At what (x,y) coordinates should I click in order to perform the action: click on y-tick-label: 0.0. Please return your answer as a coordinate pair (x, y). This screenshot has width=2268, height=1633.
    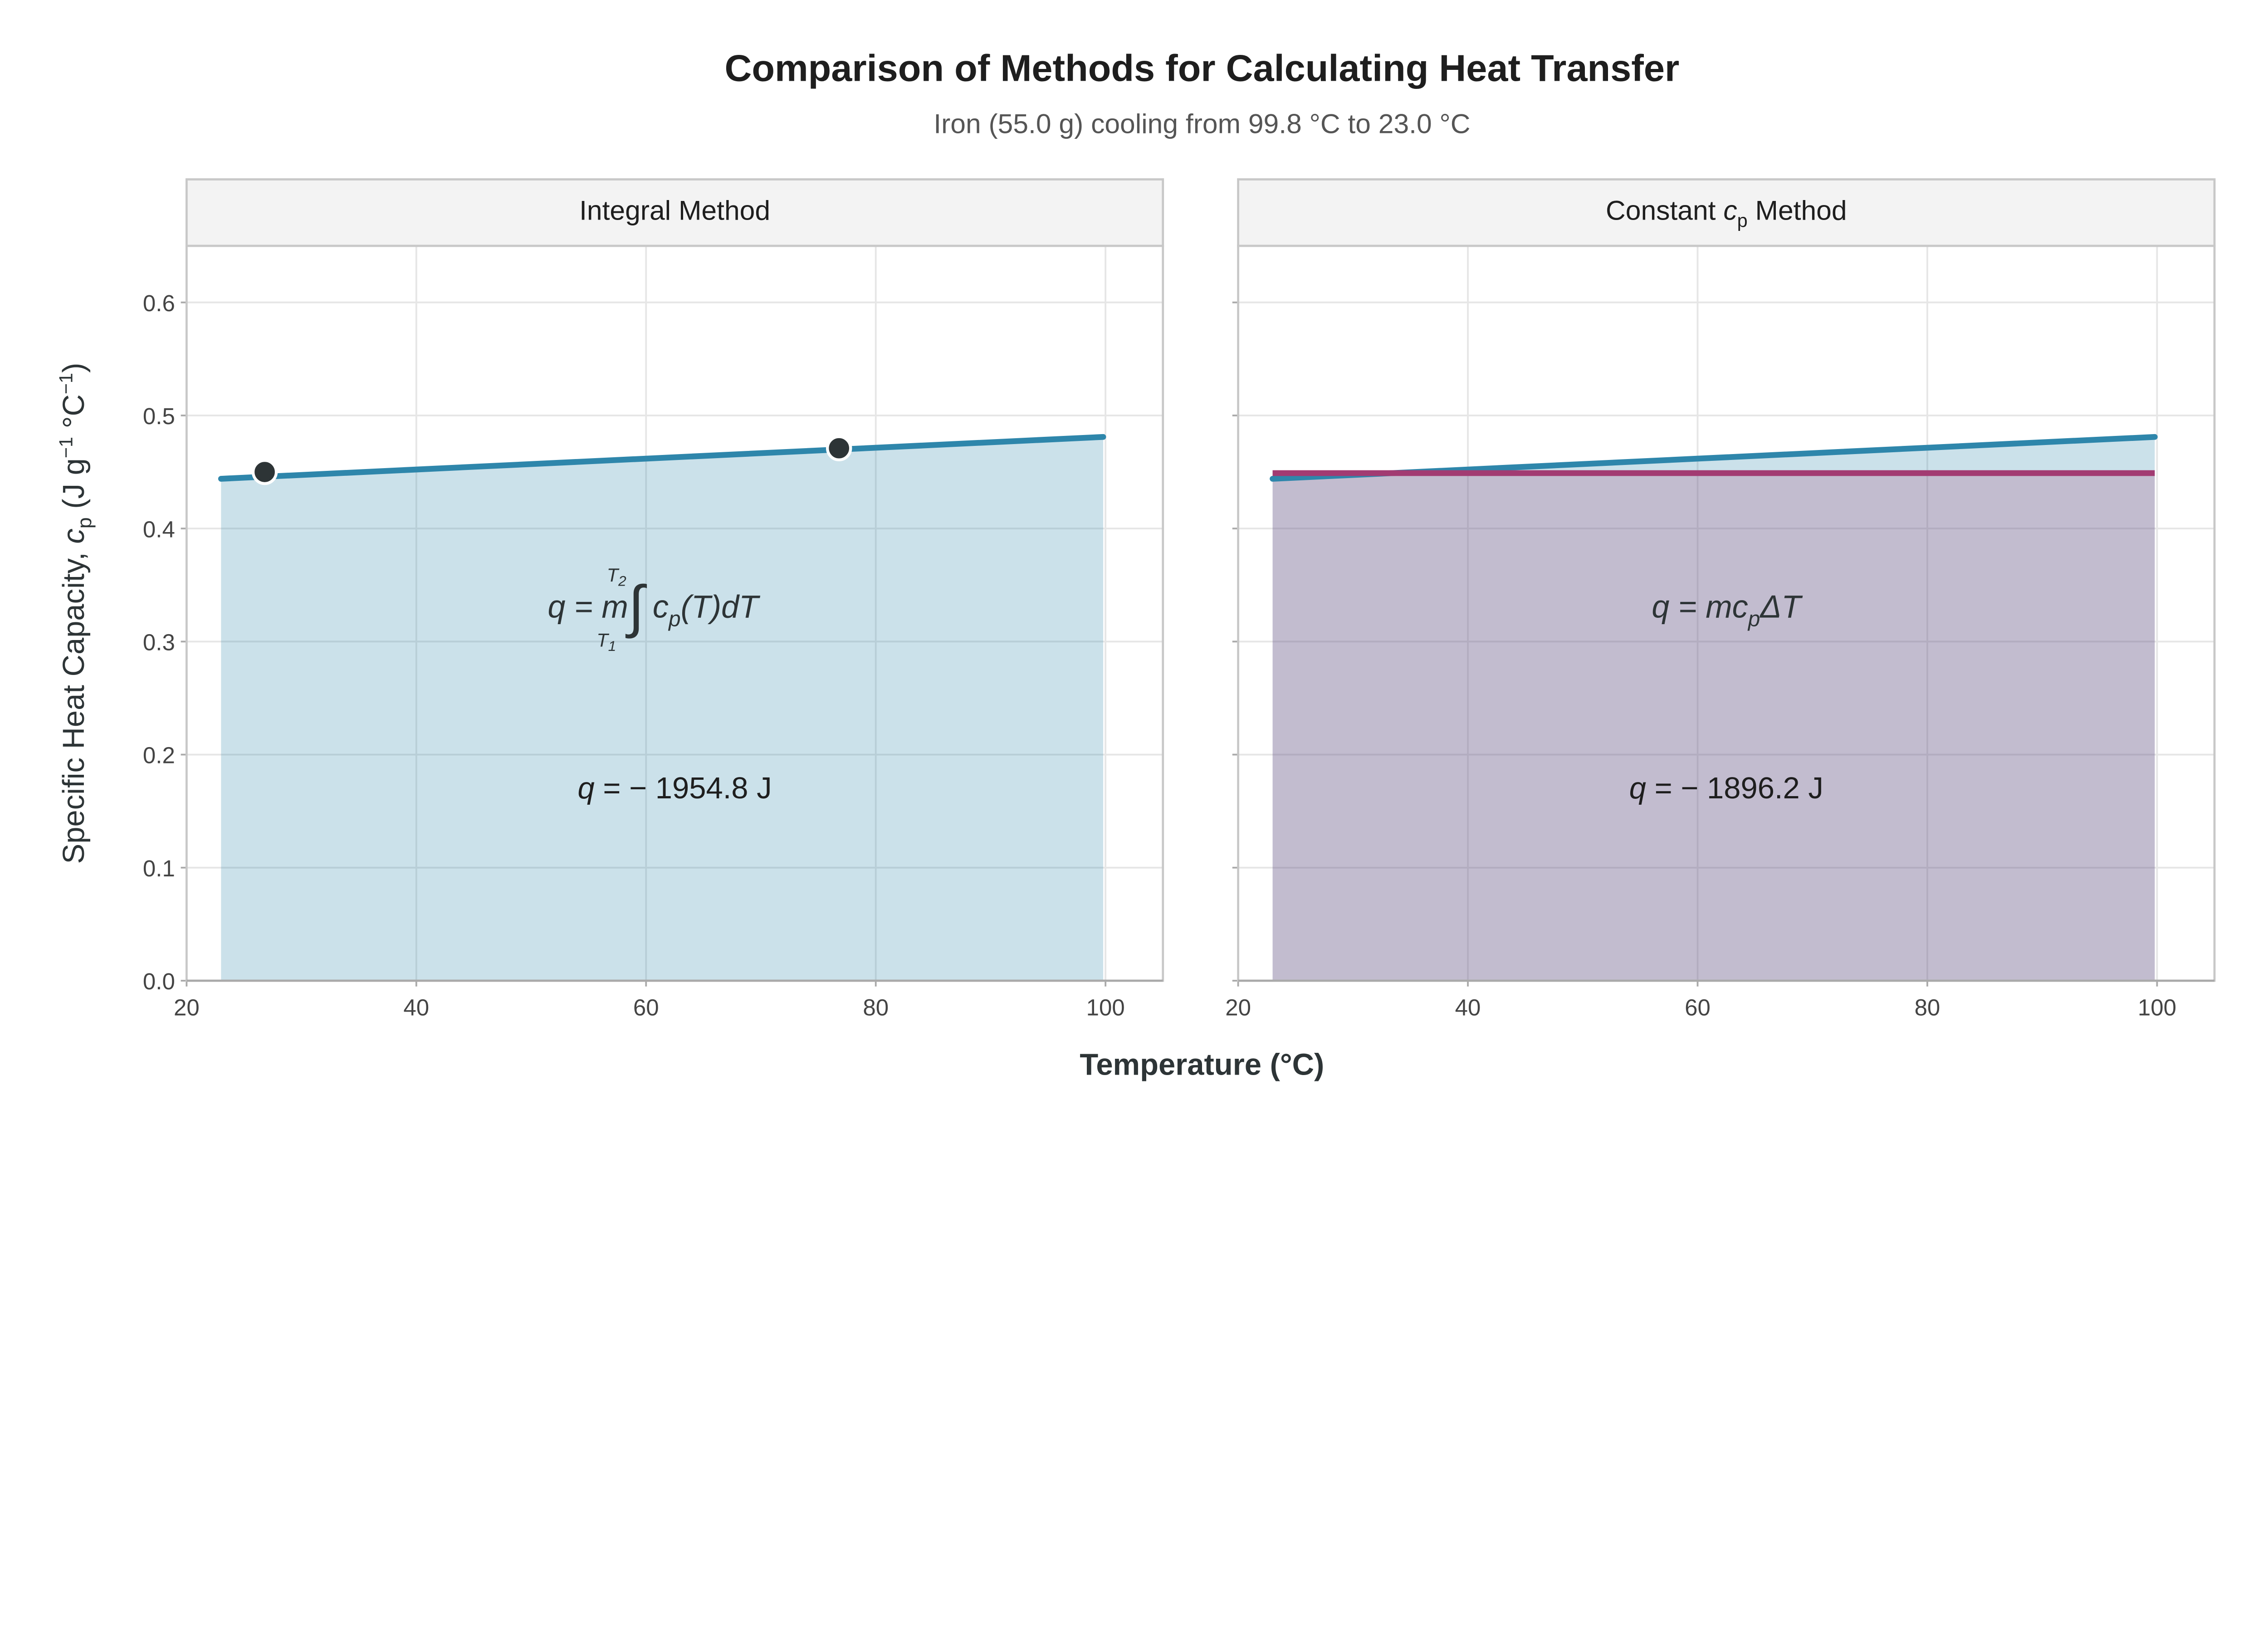
    Looking at the image, I should click on (159, 981).